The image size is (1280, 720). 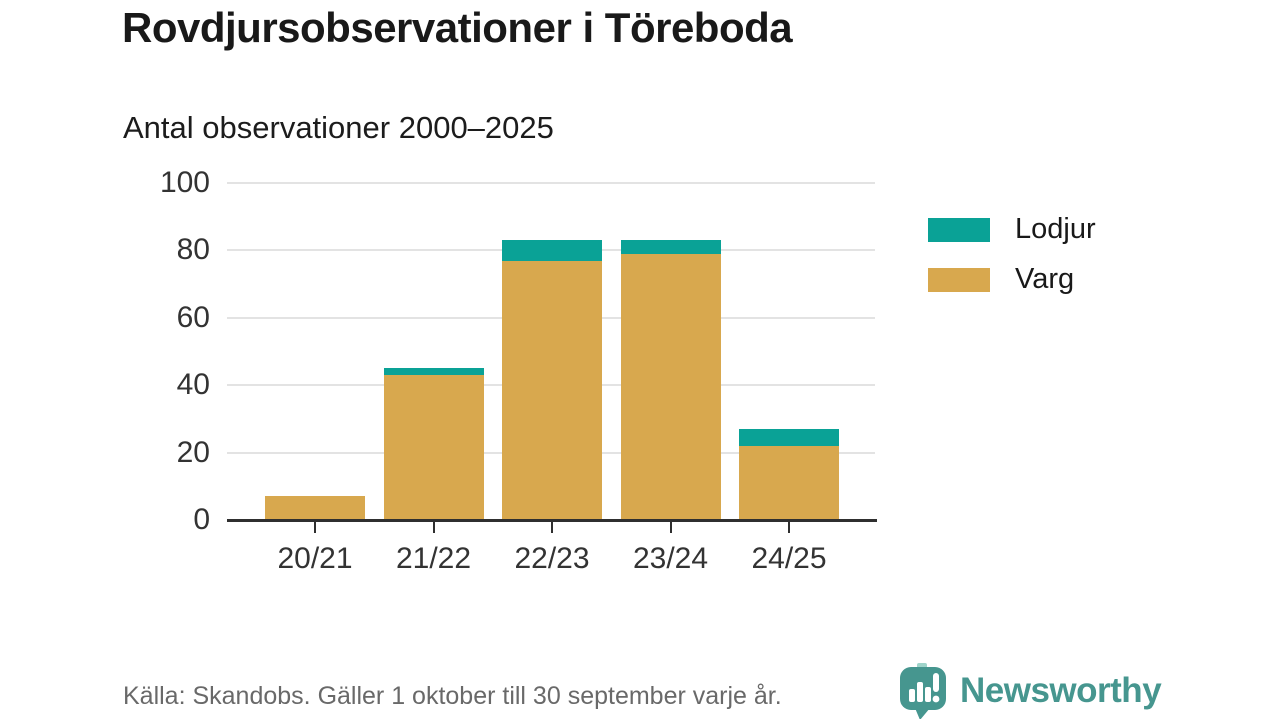 I want to click on x-axis-tick-21/22, so click(x=433, y=527).